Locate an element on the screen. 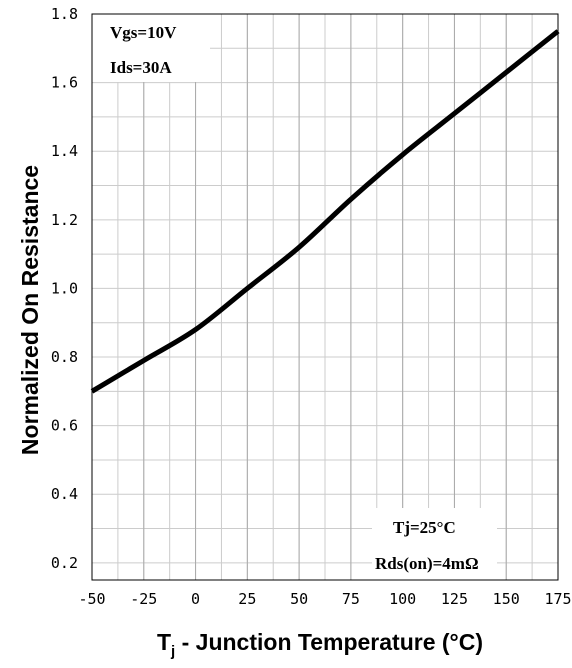  y-tick-label: 1.4 is located at coordinates (64, 151).